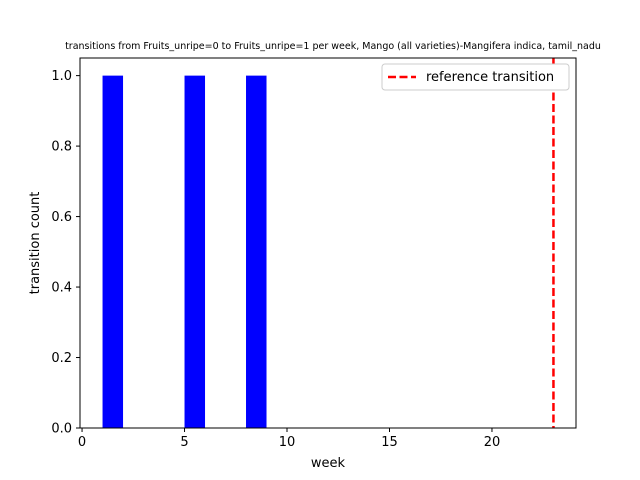 The width and height of the screenshot is (640, 480). Describe the element at coordinates (61, 147) in the screenshot. I see `y-tick-label: 0.8` at that location.